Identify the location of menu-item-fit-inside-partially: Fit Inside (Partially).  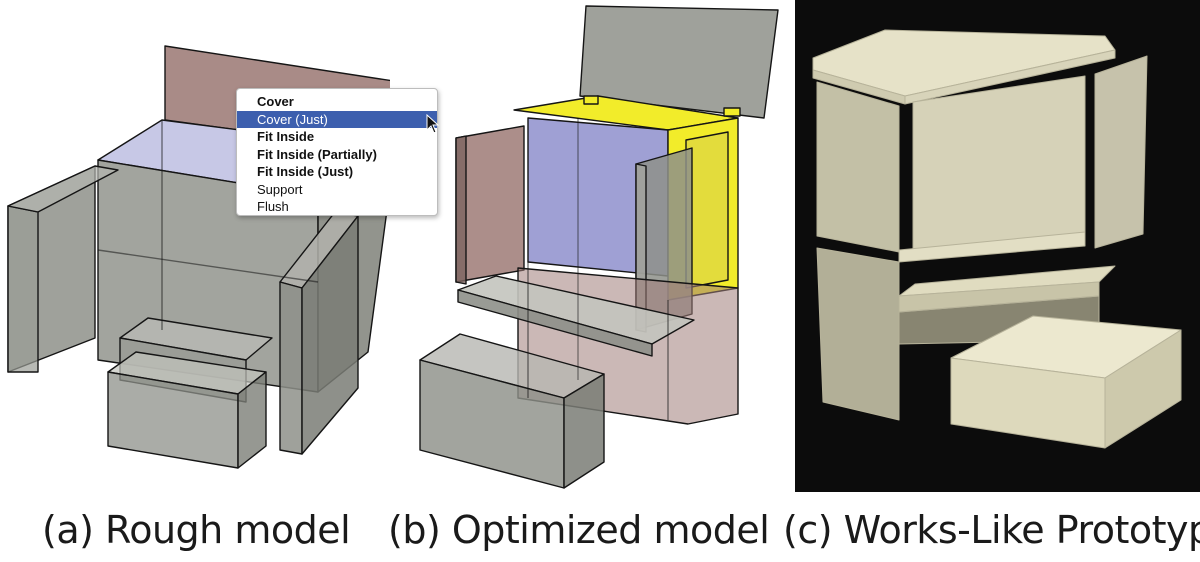
(317, 154).